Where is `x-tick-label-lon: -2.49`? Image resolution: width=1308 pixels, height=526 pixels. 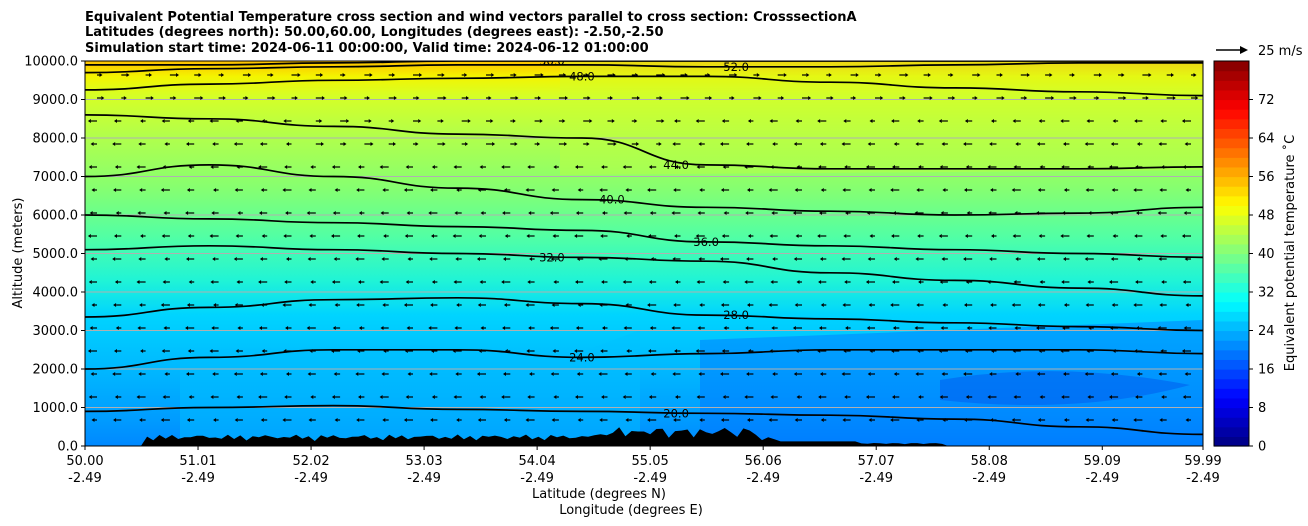 x-tick-label-lon: -2.49 is located at coordinates (311, 478).